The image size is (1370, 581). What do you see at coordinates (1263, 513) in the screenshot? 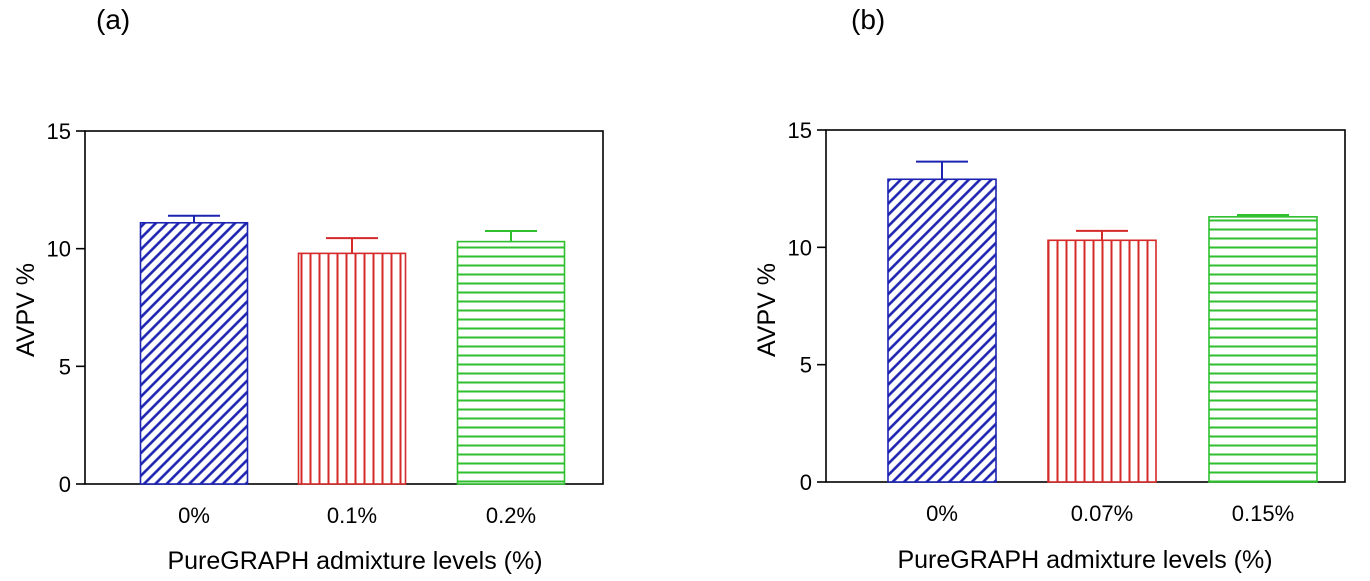
I see `x-tick-label: 0.15%` at bounding box center [1263, 513].